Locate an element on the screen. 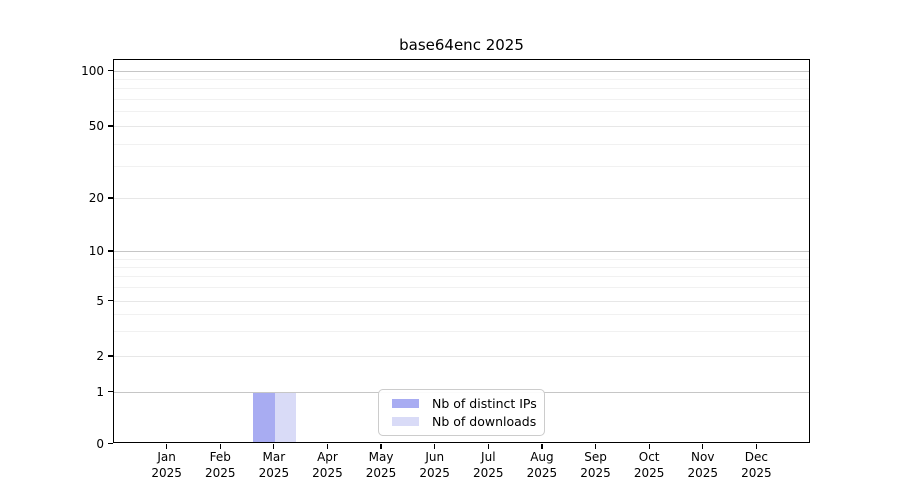 Image resolution: width=900 pixels, height=500 pixels. y-tick-label: 20 is located at coordinates (96, 198).